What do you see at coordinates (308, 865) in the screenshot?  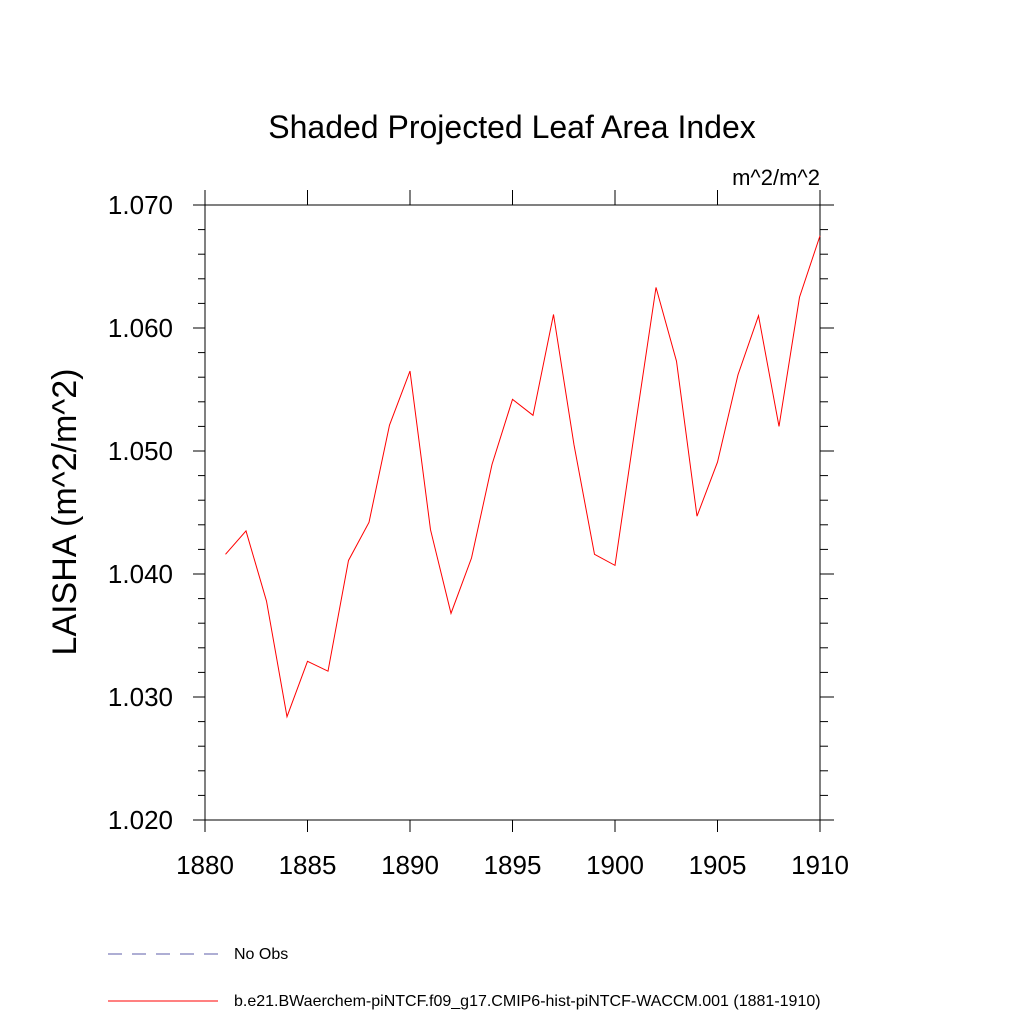 I see `x-tick-label: 1885` at bounding box center [308, 865].